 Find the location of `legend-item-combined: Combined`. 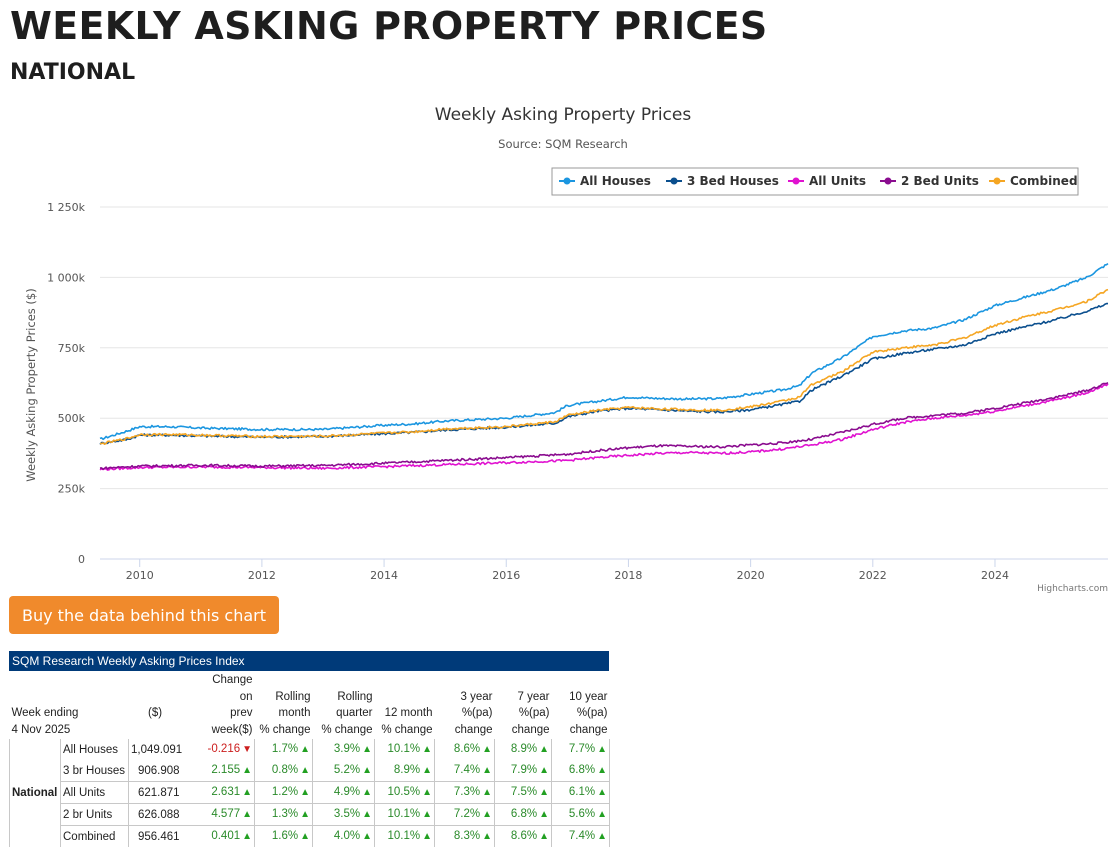

legend-item-combined: Combined is located at coordinates (1044, 181).